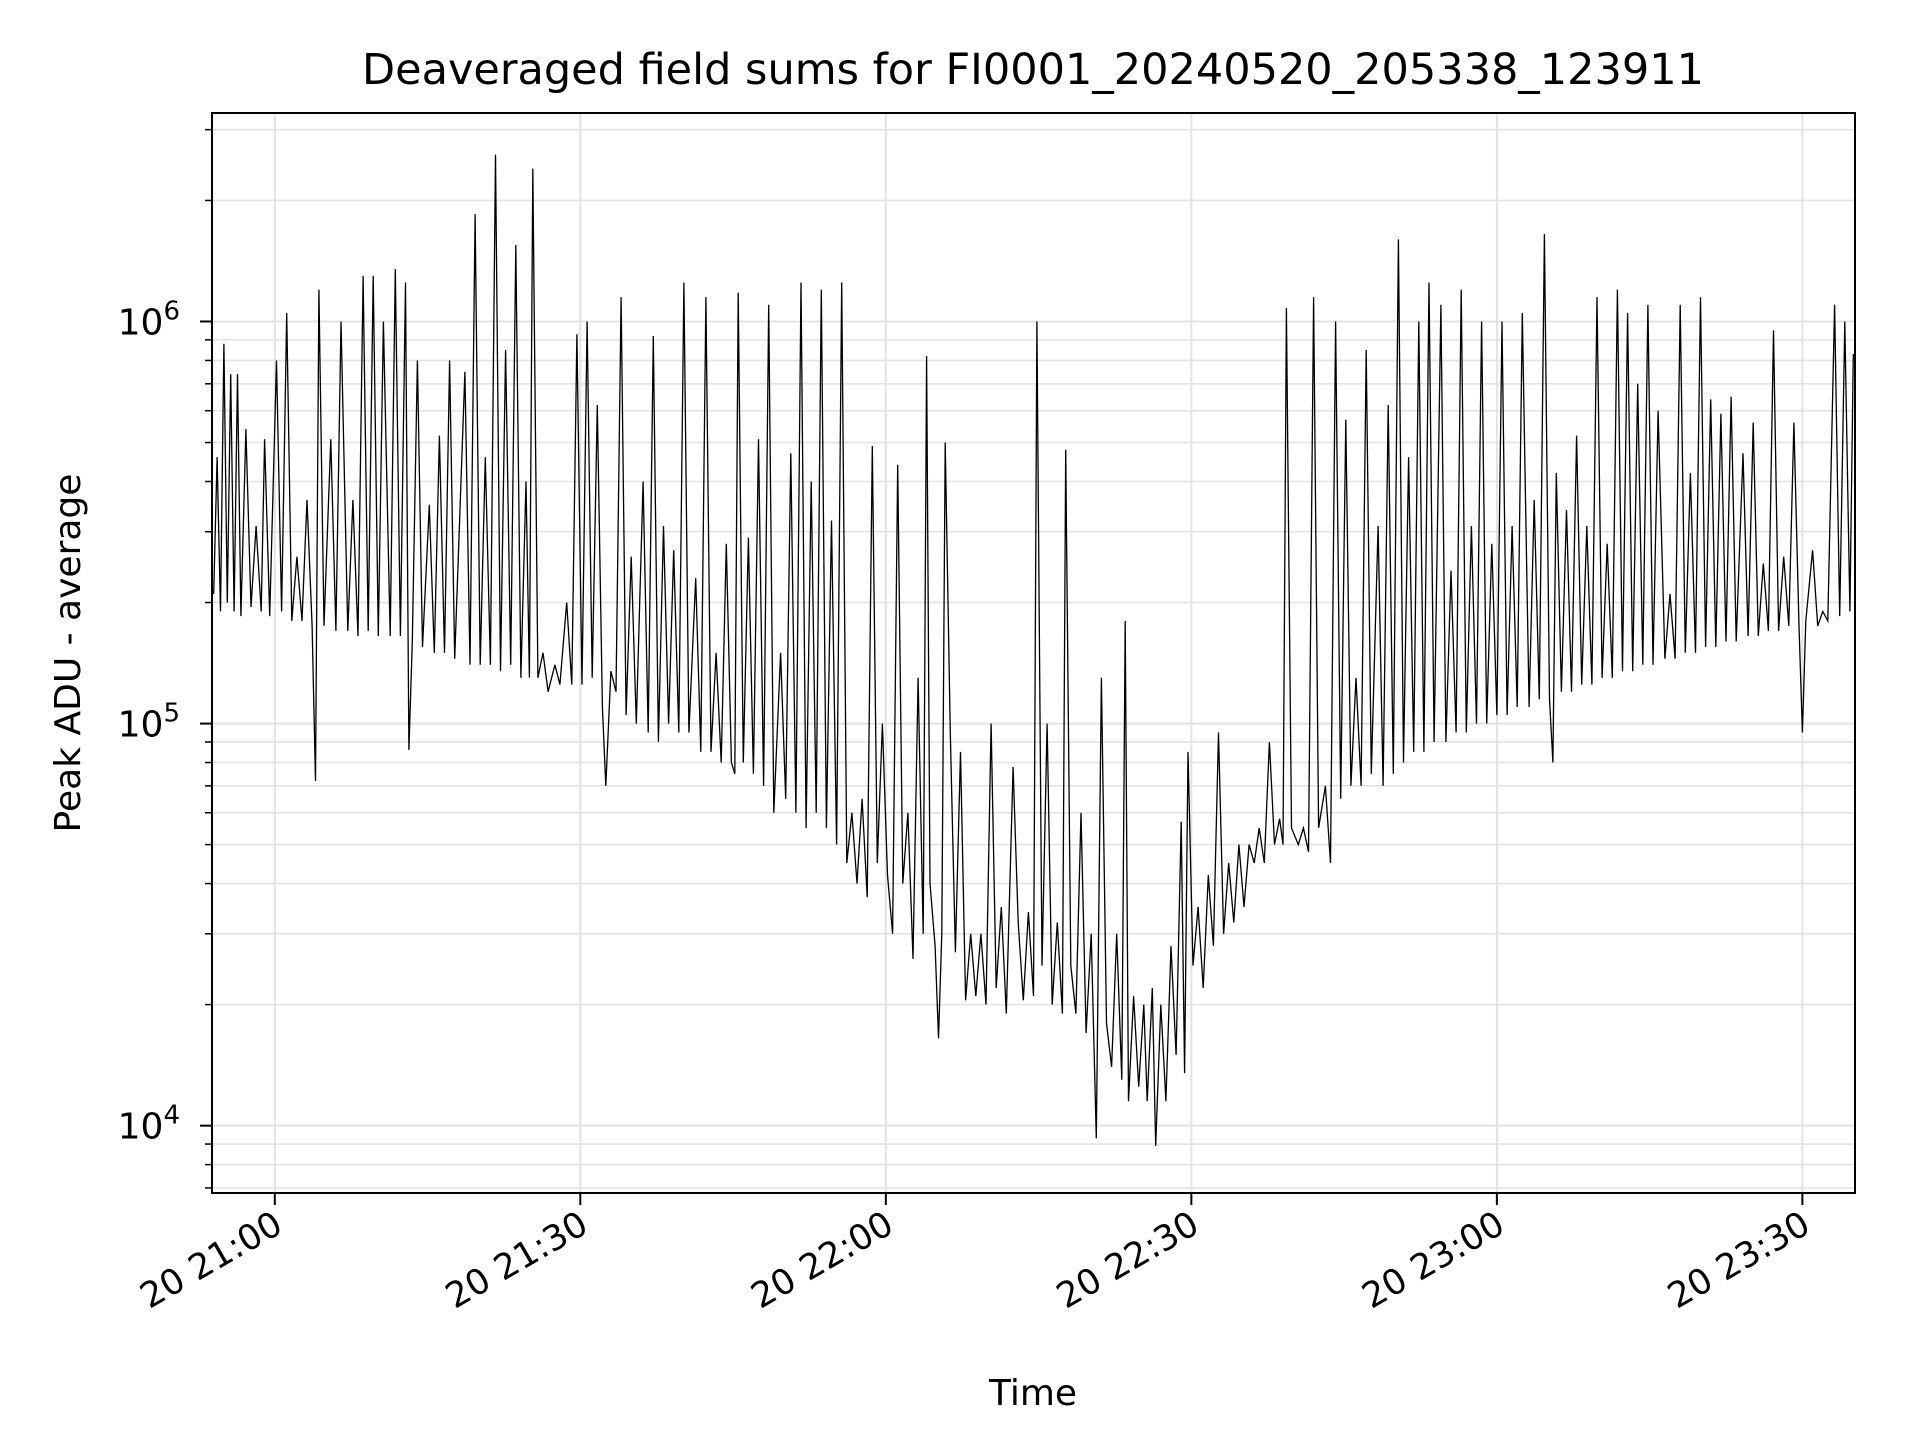 The height and width of the screenshot is (1440, 1920). I want to click on y-axis-label: Peak ADU - average, so click(68, 653).